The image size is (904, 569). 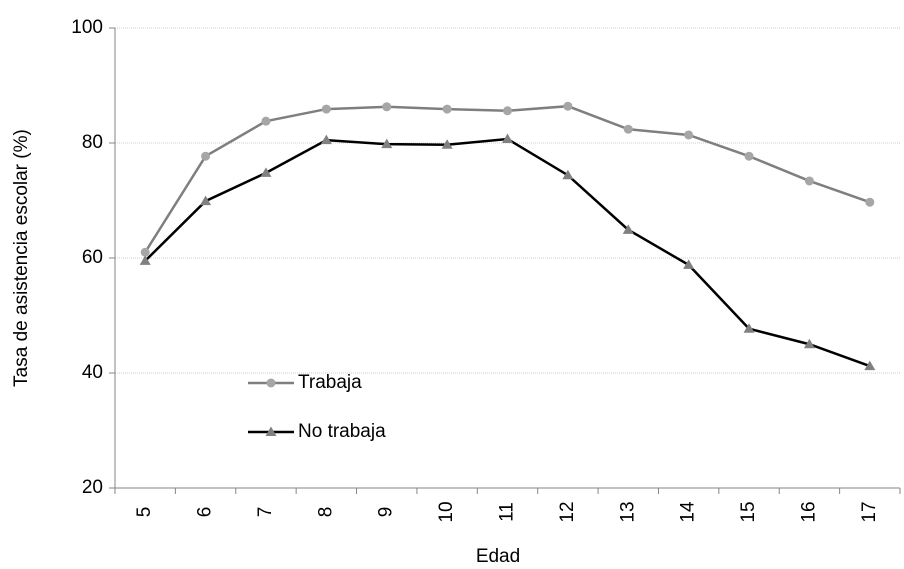 I want to click on x-tick-label: 8, so click(x=325, y=512).